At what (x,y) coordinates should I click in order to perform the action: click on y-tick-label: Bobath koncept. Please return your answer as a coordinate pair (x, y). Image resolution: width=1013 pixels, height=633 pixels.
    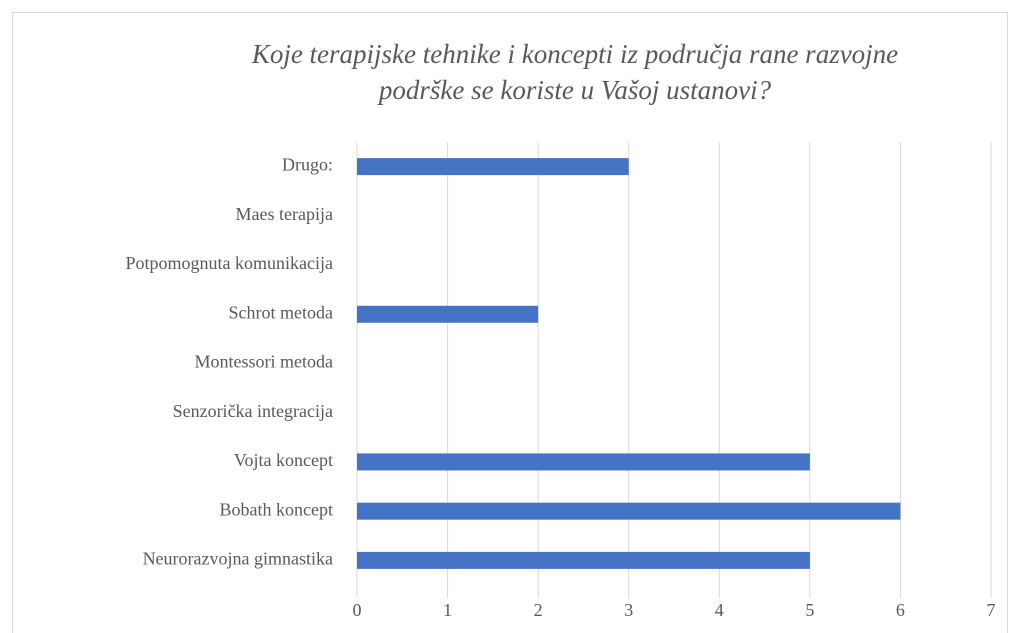
    Looking at the image, I should click on (276, 509).